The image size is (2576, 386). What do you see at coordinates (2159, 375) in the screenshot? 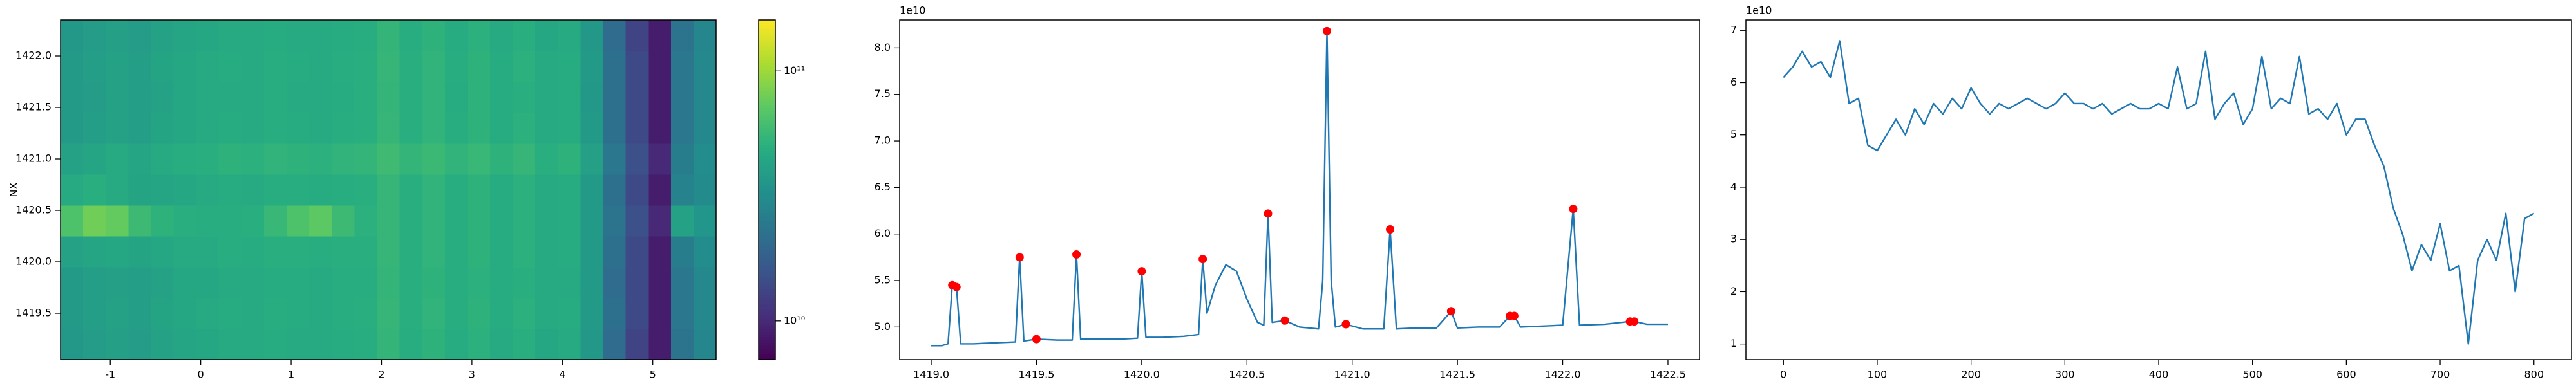
I see `x-tick-label: 400` at bounding box center [2159, 375].